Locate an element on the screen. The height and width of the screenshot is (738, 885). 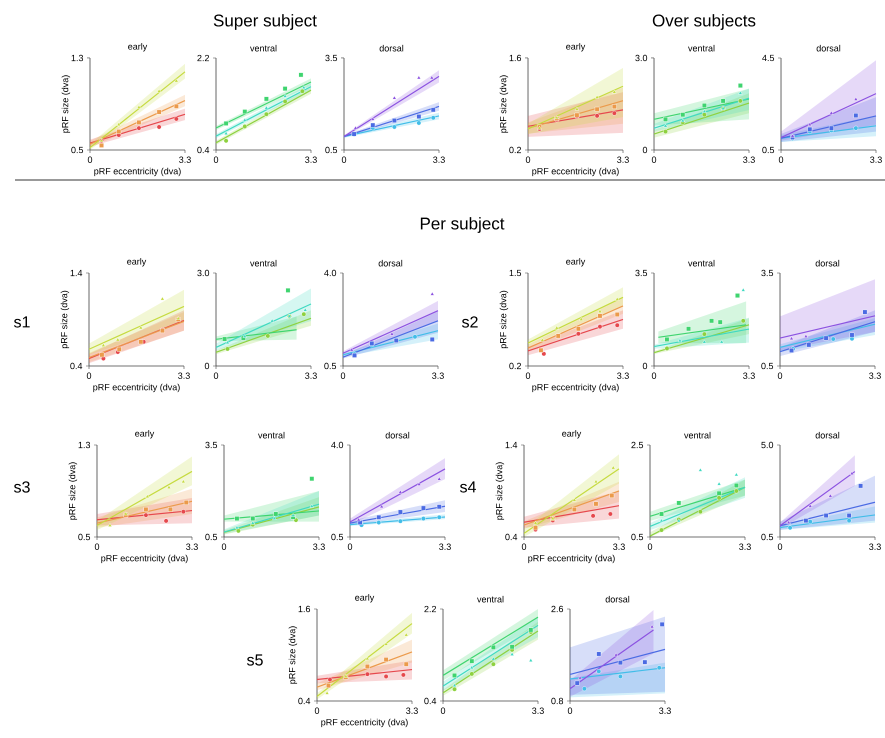
y-tick-label: 2.5 is located at coordinates (637, 445).